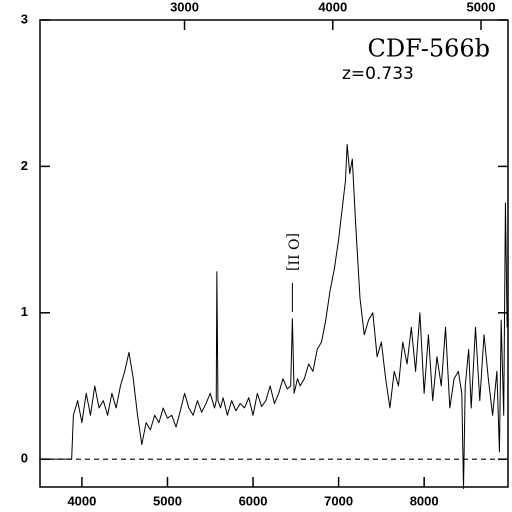 Image resolution: width=512 pixels, height=512 pixels. What do you see at coordinates (167, 500) in the screenshot?
I see `x-tick-label: 5000` at bounding box center [167, 500].